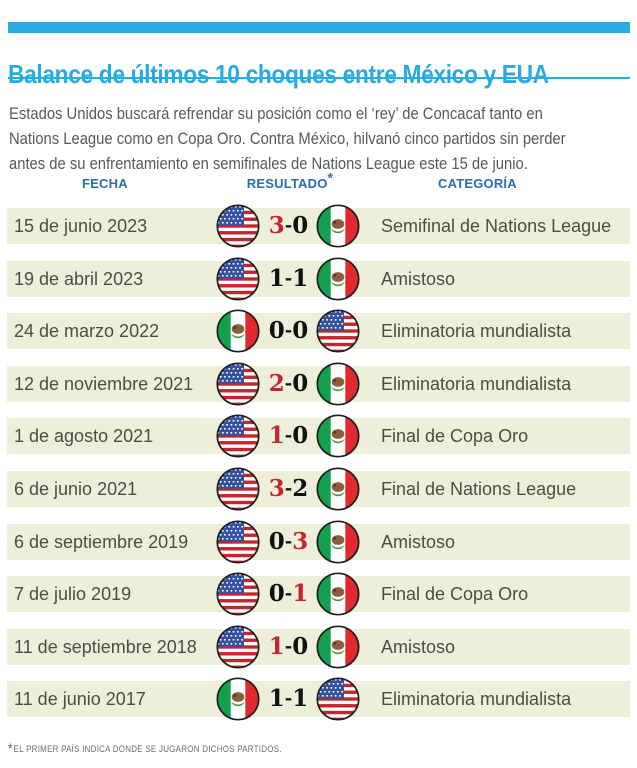  I want to click on match-date: 11 de septiembre 2018, so click(105, 646).